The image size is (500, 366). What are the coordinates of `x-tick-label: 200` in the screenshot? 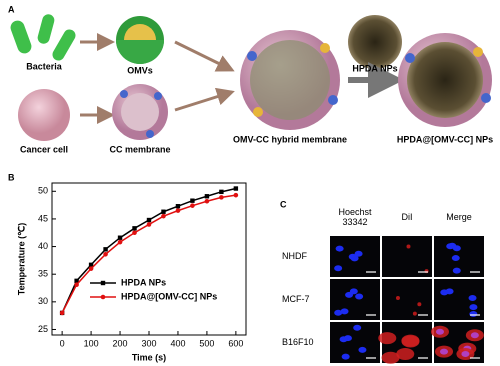 It's located at (120, 343).